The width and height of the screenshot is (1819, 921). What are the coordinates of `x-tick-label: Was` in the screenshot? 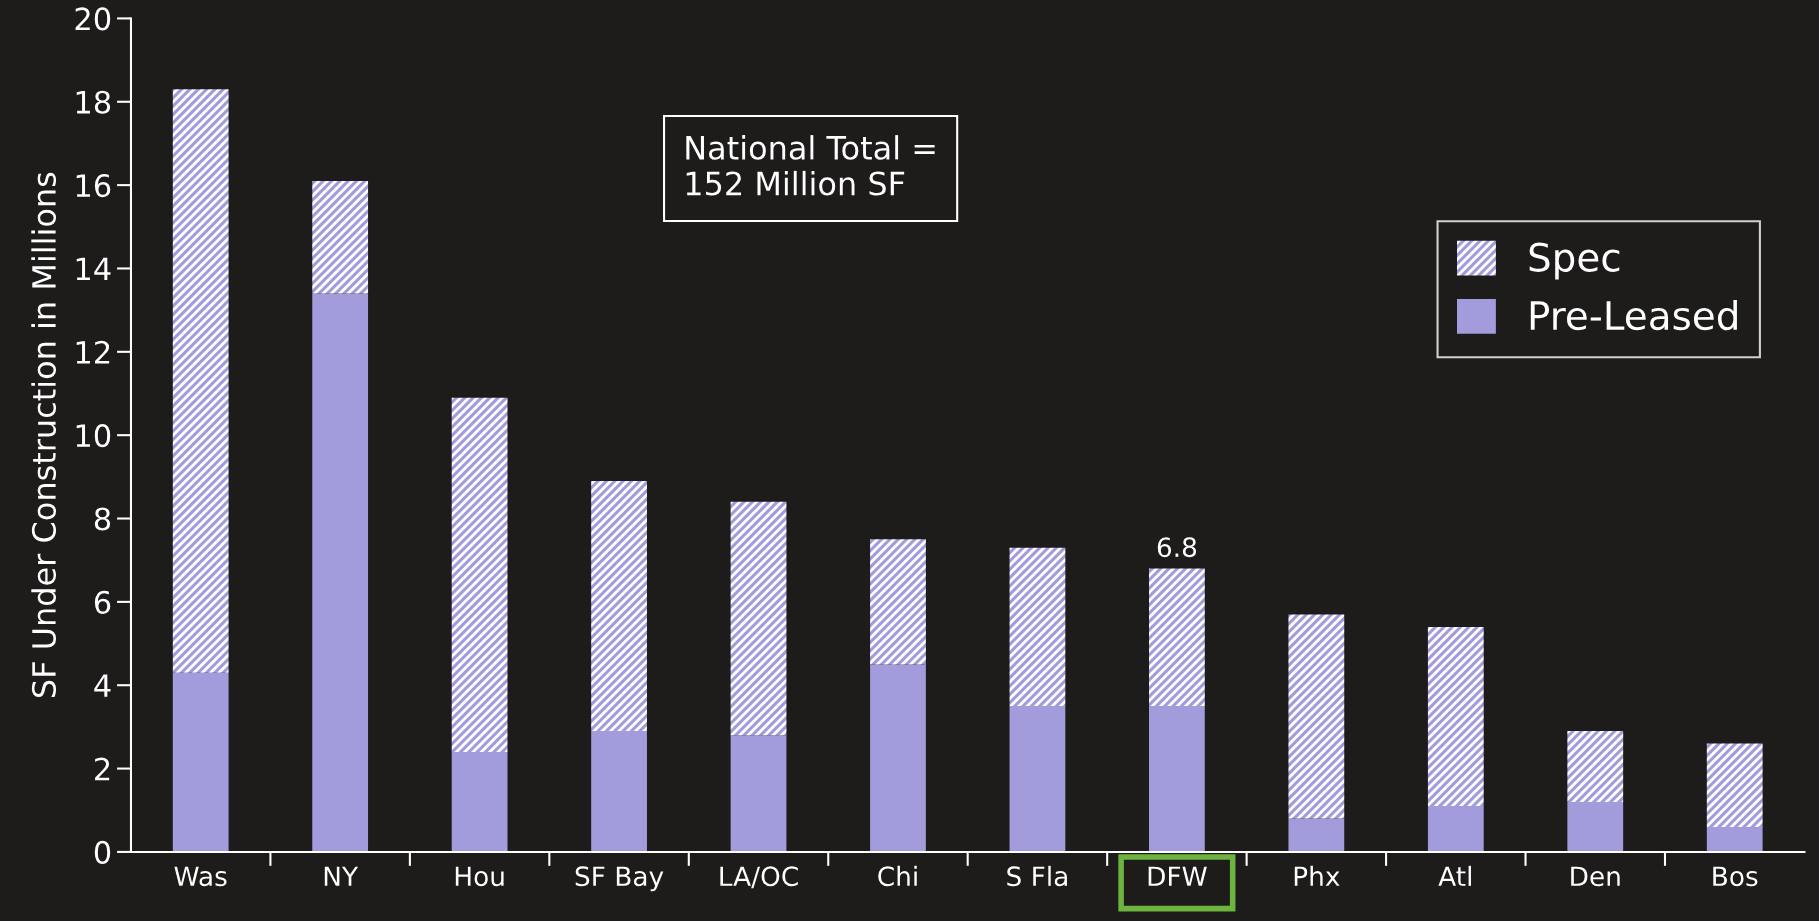 It's located at (200, 876).